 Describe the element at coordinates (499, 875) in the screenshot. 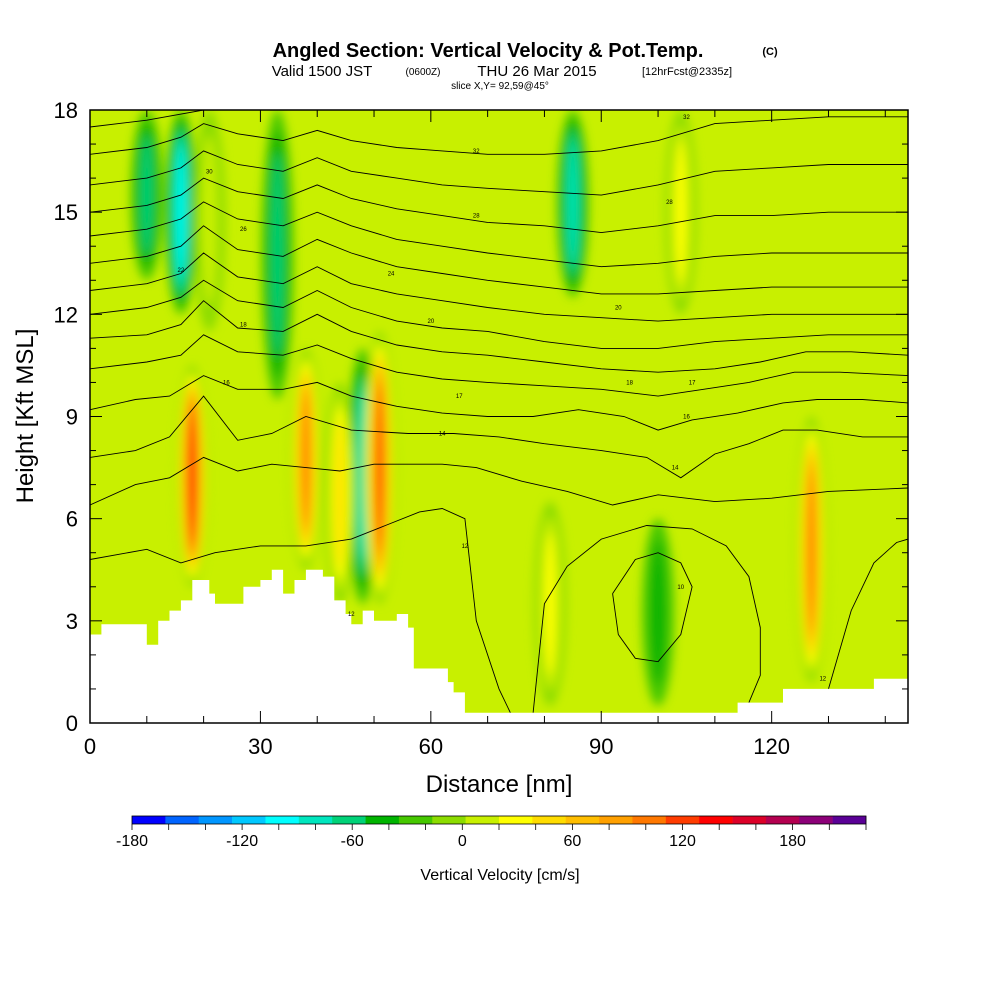

I see `colorbar-label: Vertical Velocity [cm/s]` at that location.